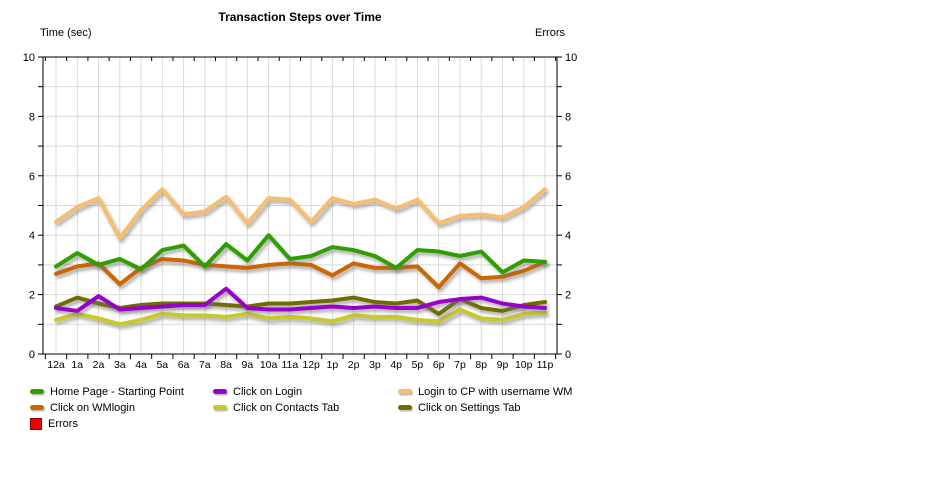 The width and height of the screenshot is (937, 488). Describe the element at coordinates (354, 365) in the screenshot. I see `x-axis-tick-label: 2p` at that location.